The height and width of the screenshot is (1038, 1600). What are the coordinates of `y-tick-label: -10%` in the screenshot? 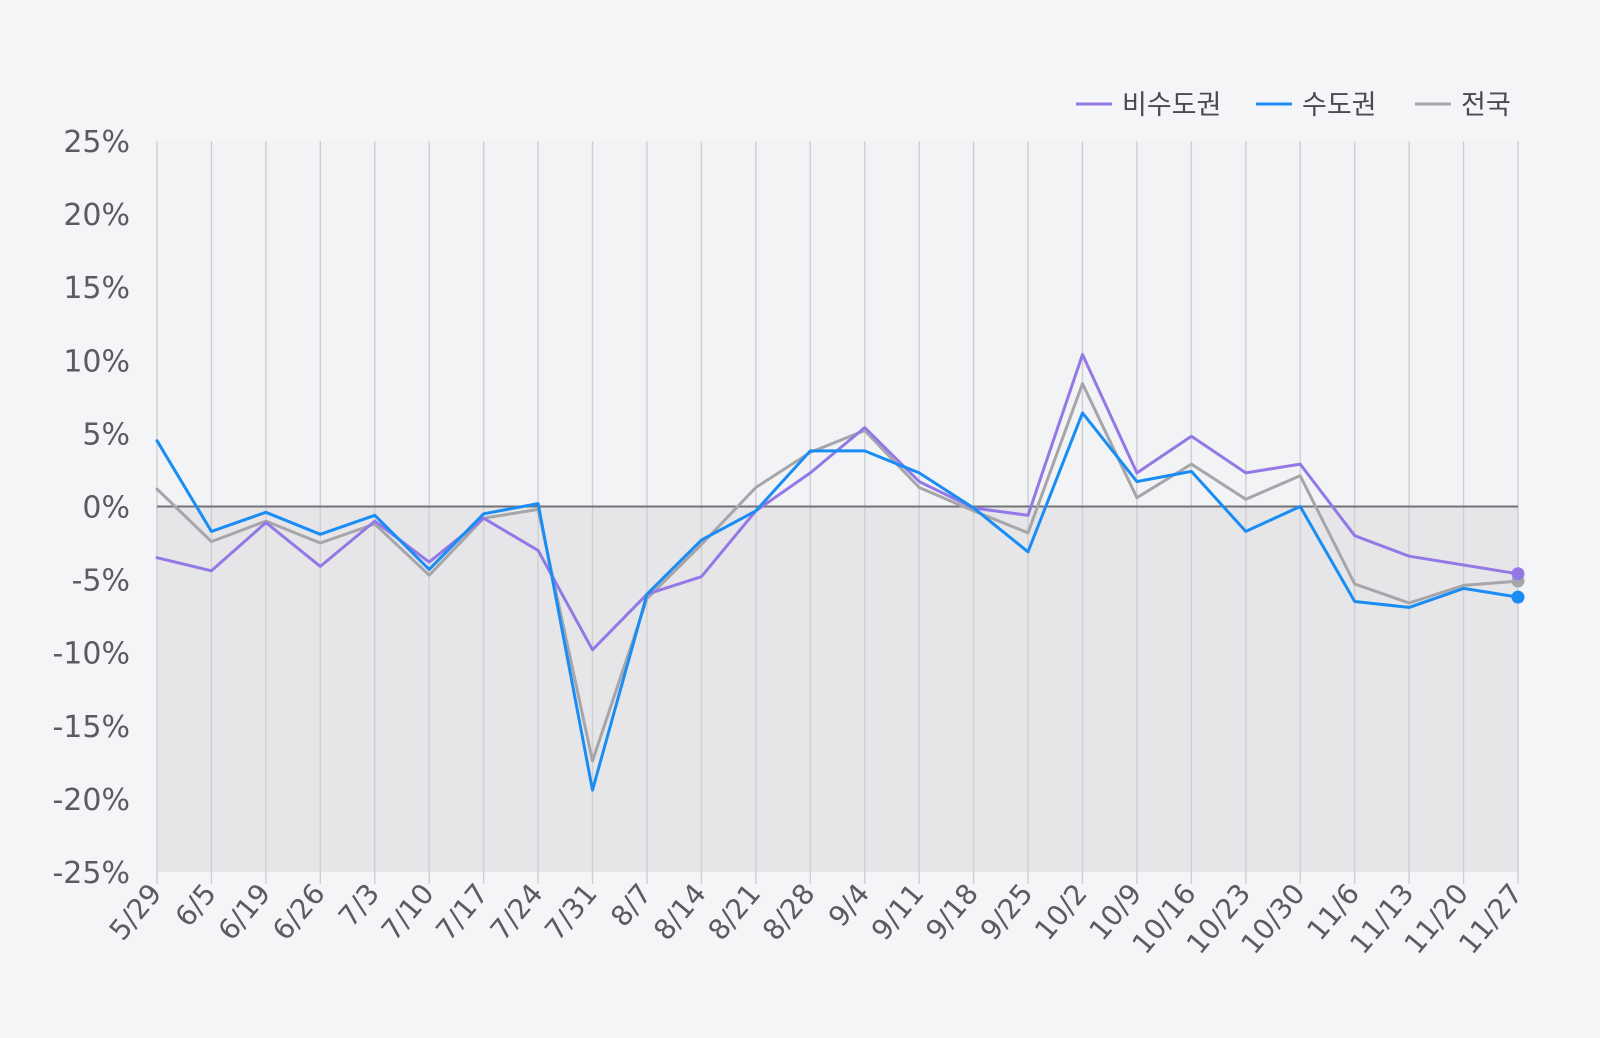 It's located at (91, 654).